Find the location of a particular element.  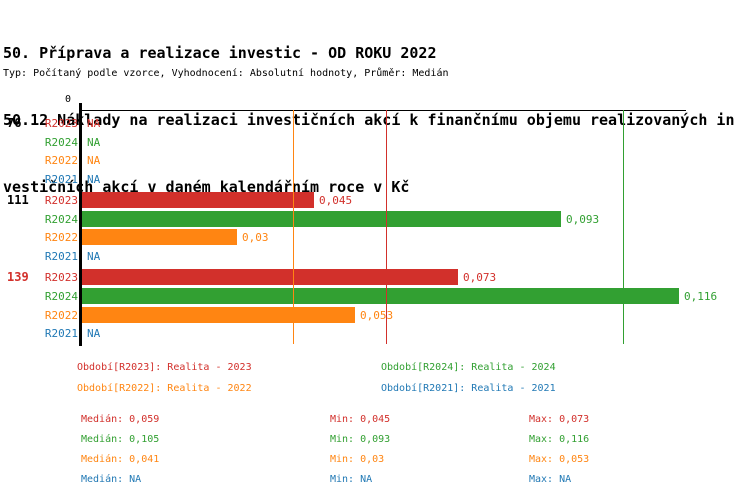

group-label-76: 76 is located at coordinates (14, 123).